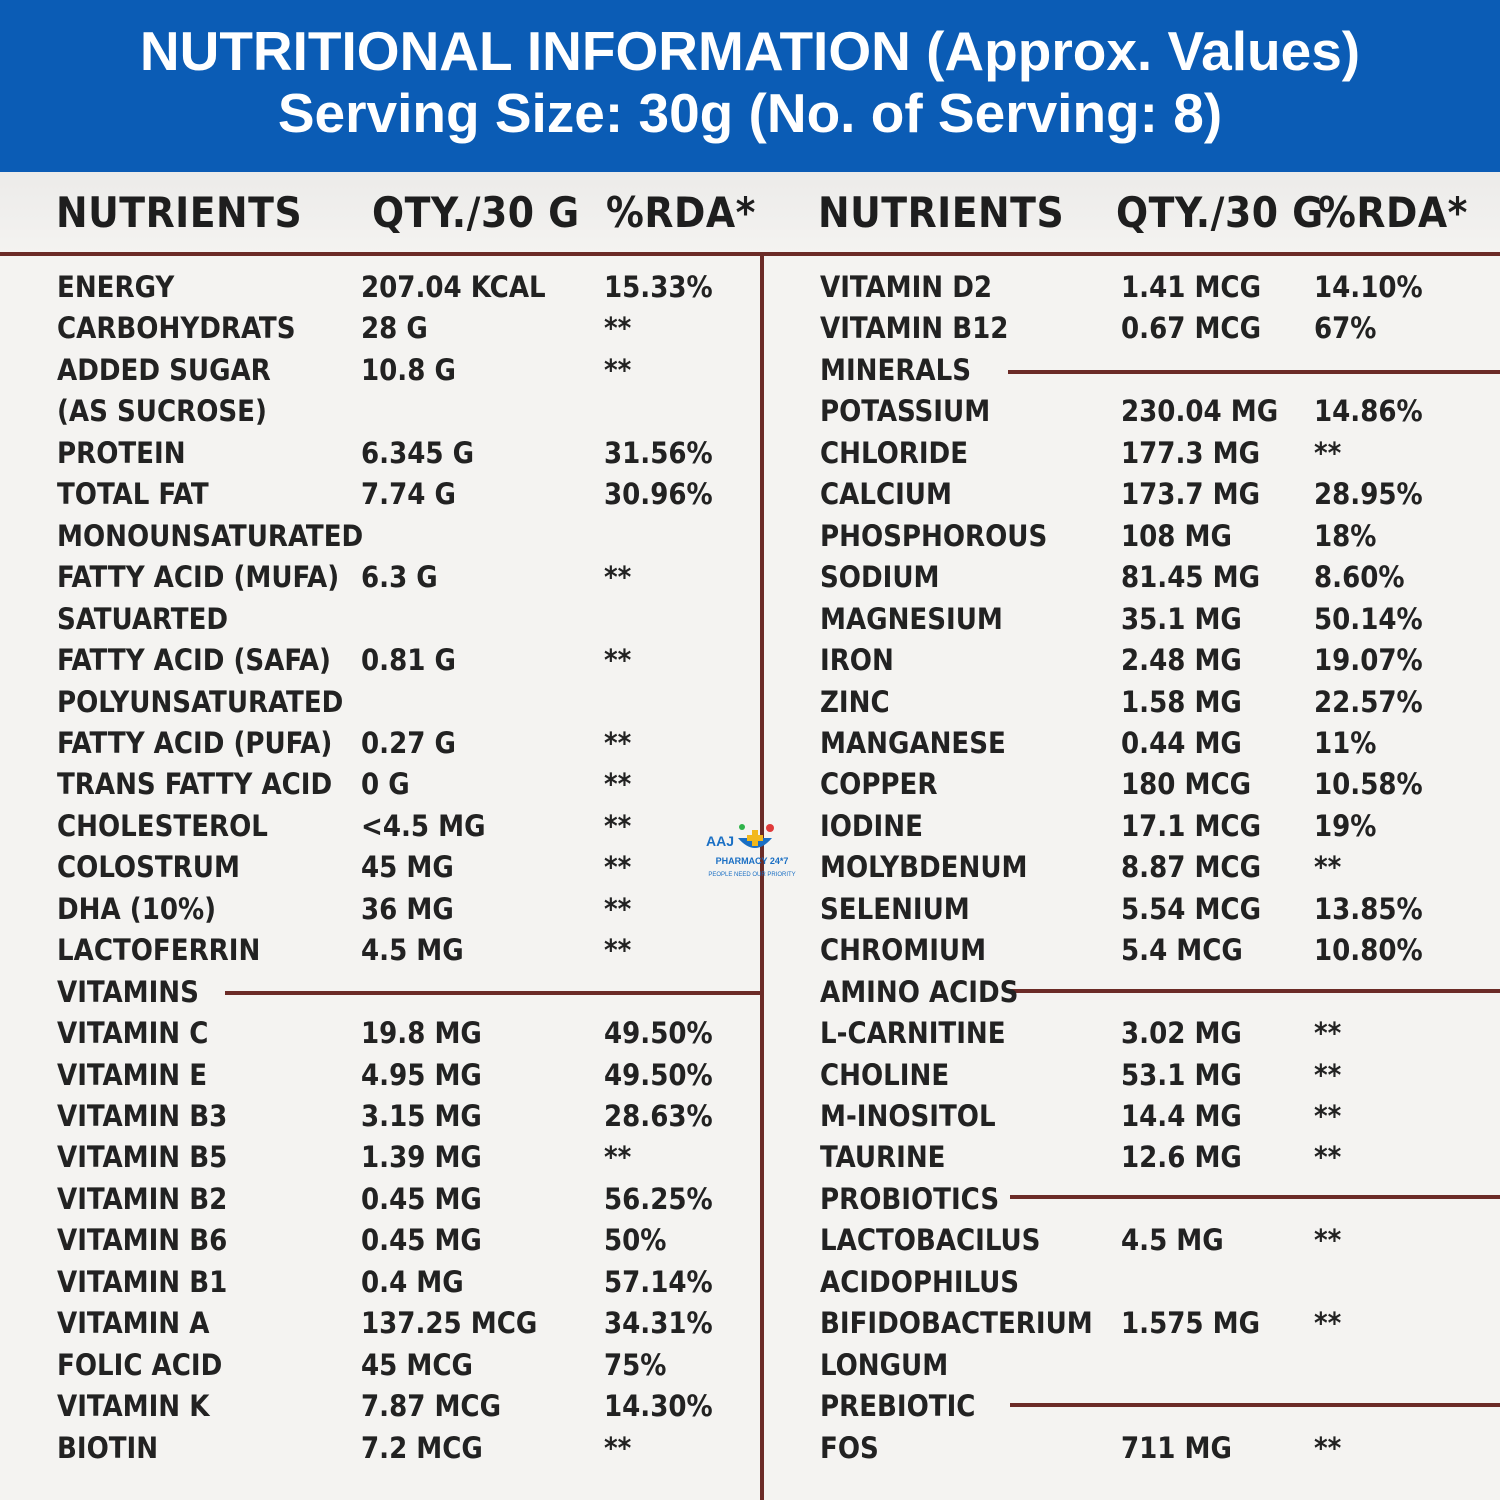 The image size is (1500, 1500). Describe the element at coordinates (903, 950) in the screenshot. I see `nutrient-name: CHROMIUM` at that location.